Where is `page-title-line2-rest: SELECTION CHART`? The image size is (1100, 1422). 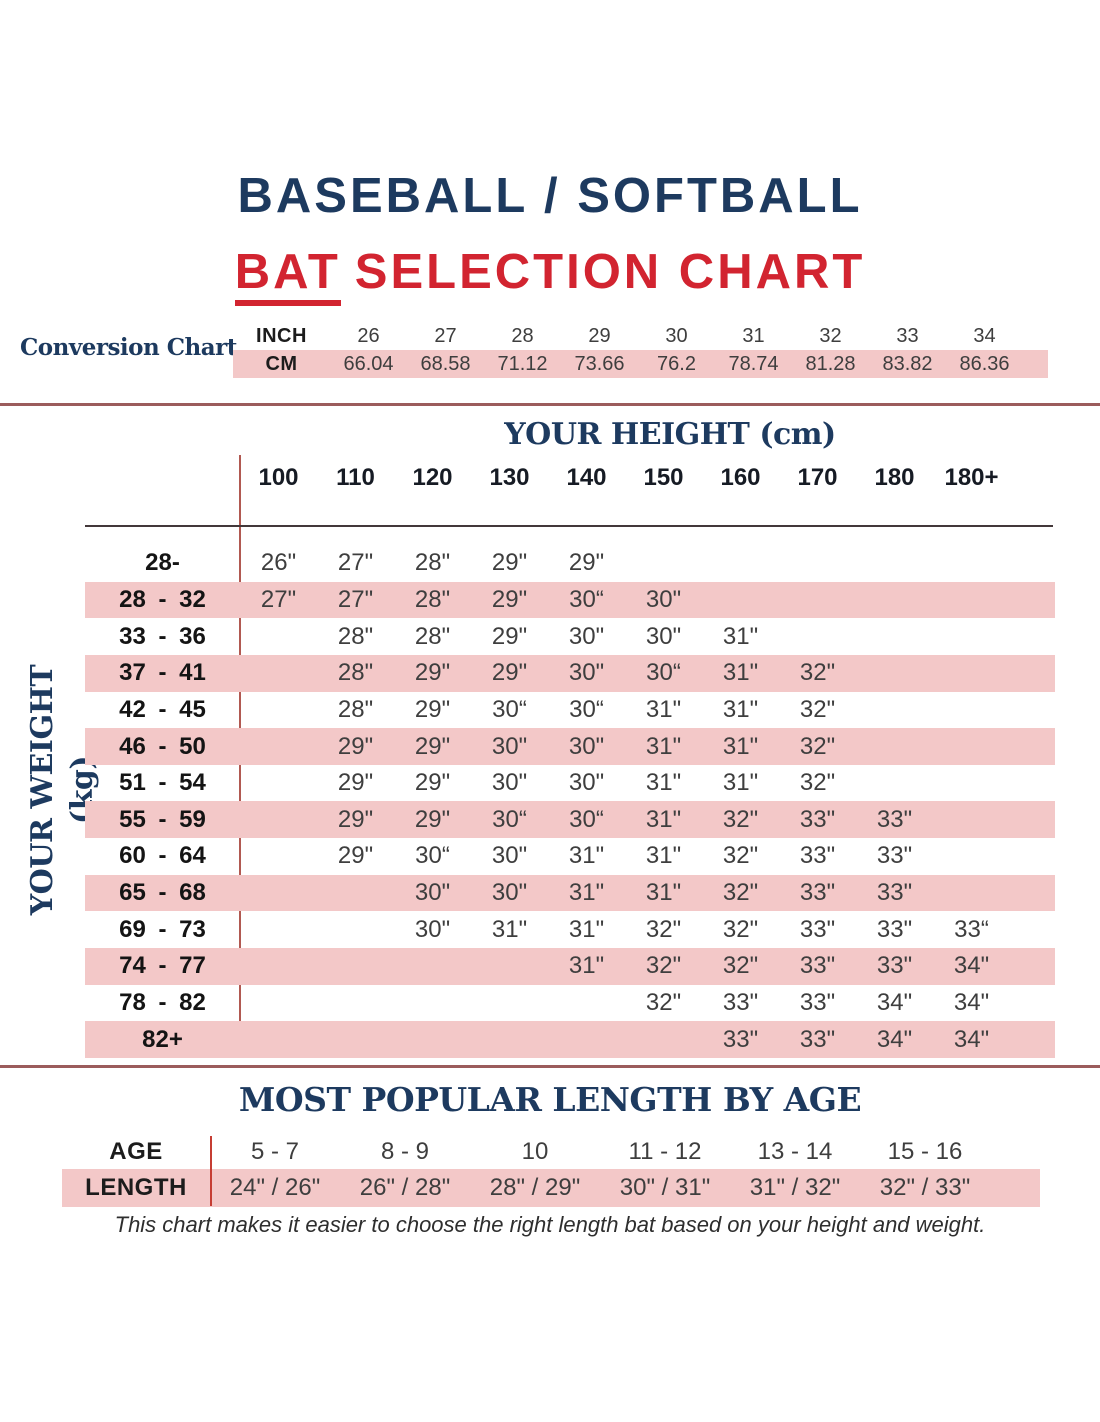 page-title-line2-rest: SELECTION CHART is located at coordinates (610, 272).